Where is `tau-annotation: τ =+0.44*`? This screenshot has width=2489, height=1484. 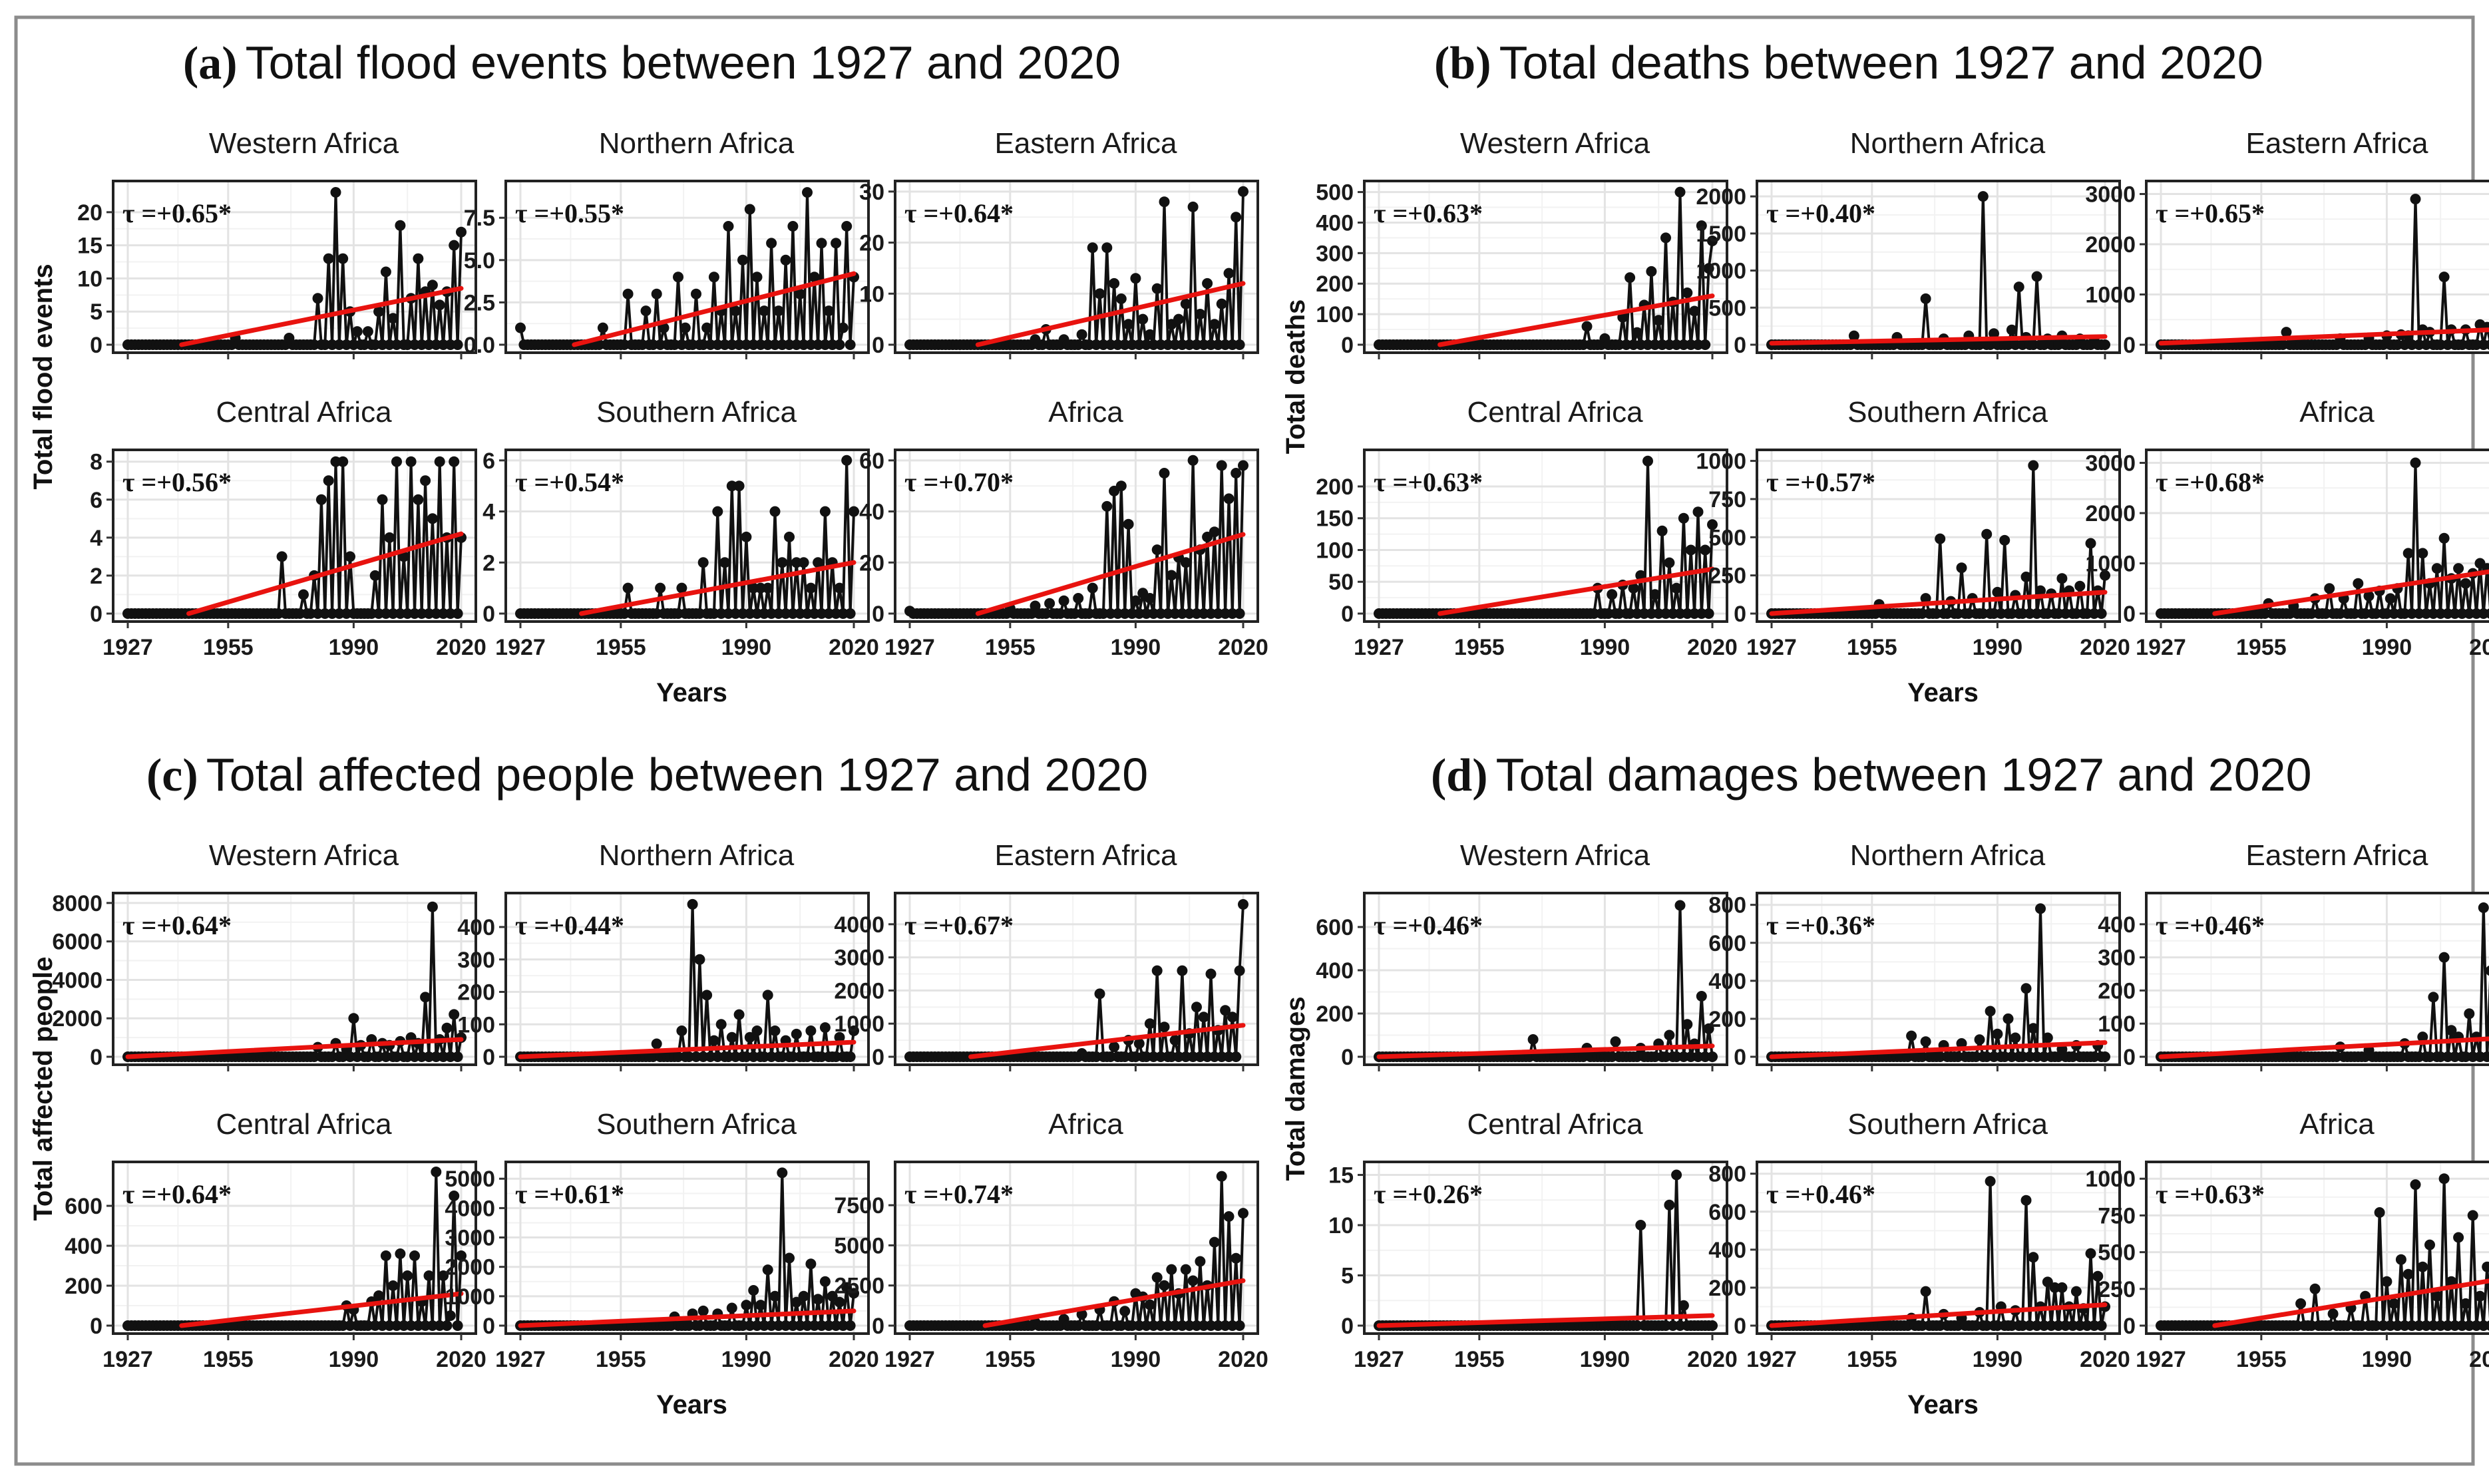 tau-annotation: τ =+0.44* is located at coordinates (569, 925).